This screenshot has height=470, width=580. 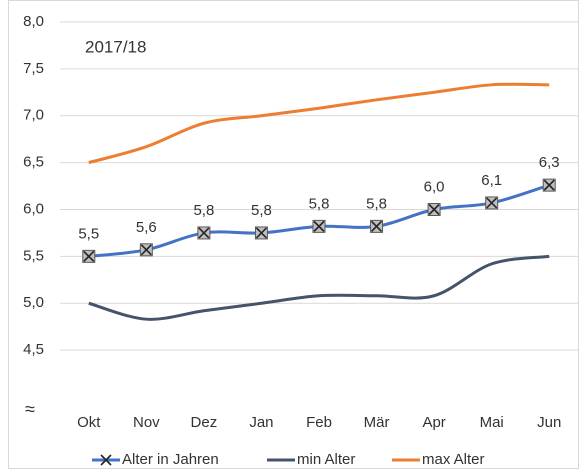 What do you see at coordinates (33, 349) in the screenshot?
I see `y-tick-label: 4,5` at bounding box center [33, 349].